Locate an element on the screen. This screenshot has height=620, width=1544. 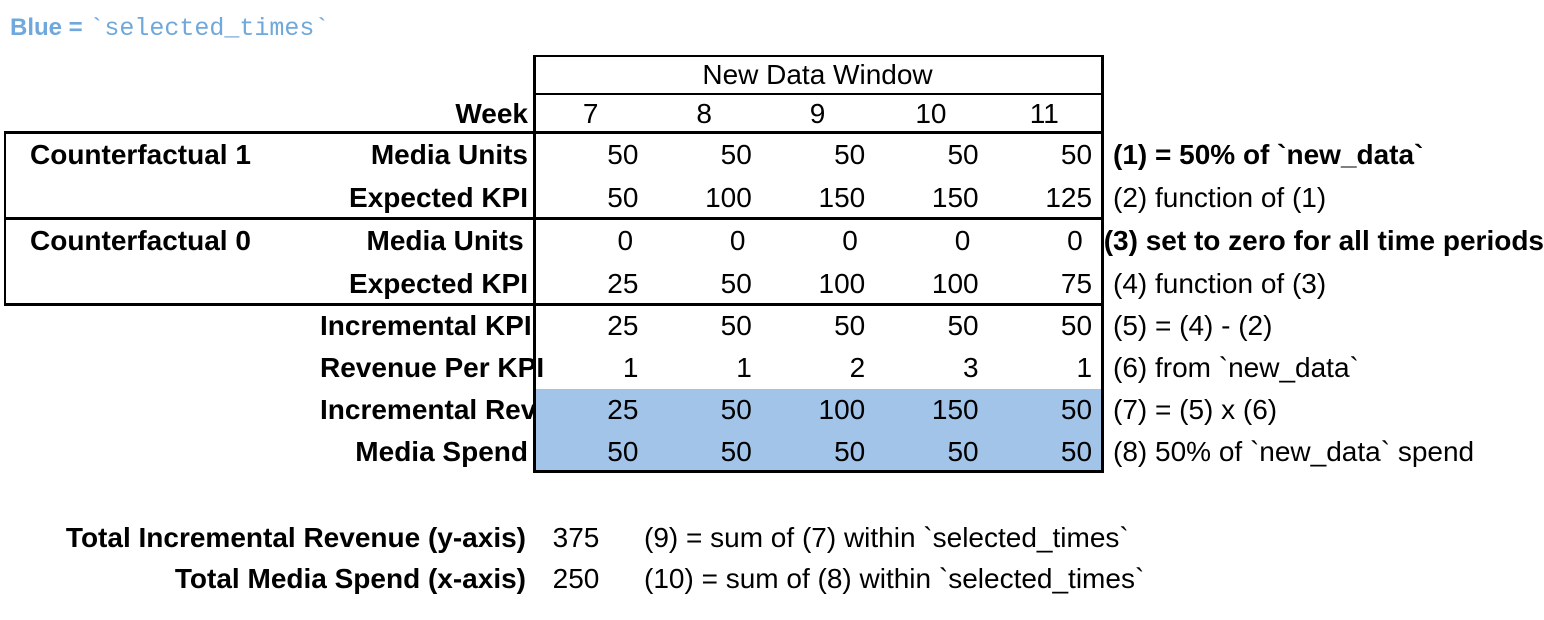
week-cell: 9 is located at coordinates (817, 113).